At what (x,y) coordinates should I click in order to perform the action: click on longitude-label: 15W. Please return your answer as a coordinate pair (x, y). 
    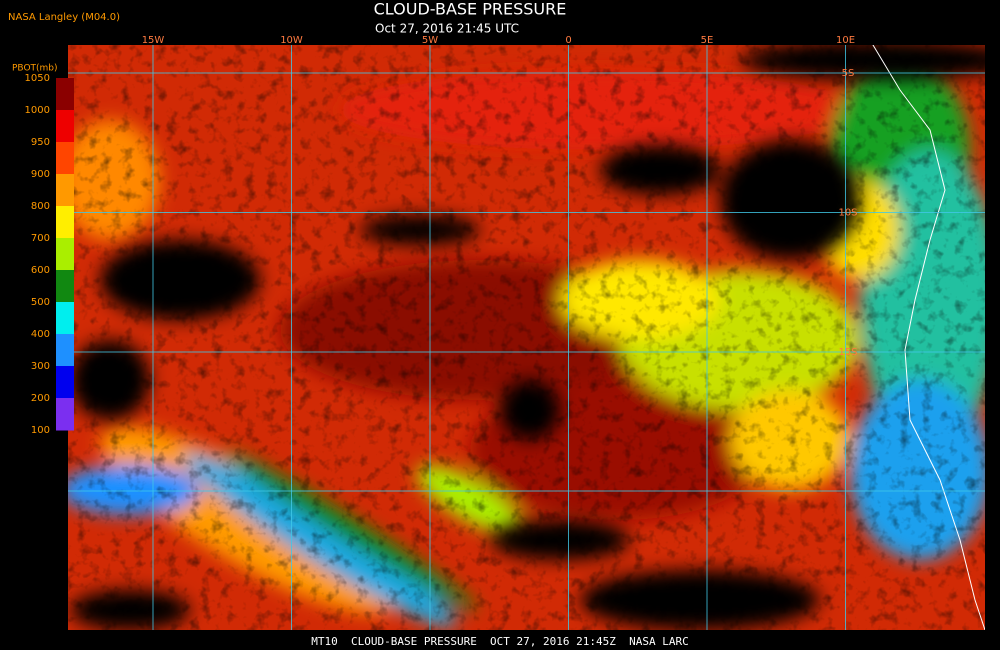
    Looking at the image, I should click on (153, 40).